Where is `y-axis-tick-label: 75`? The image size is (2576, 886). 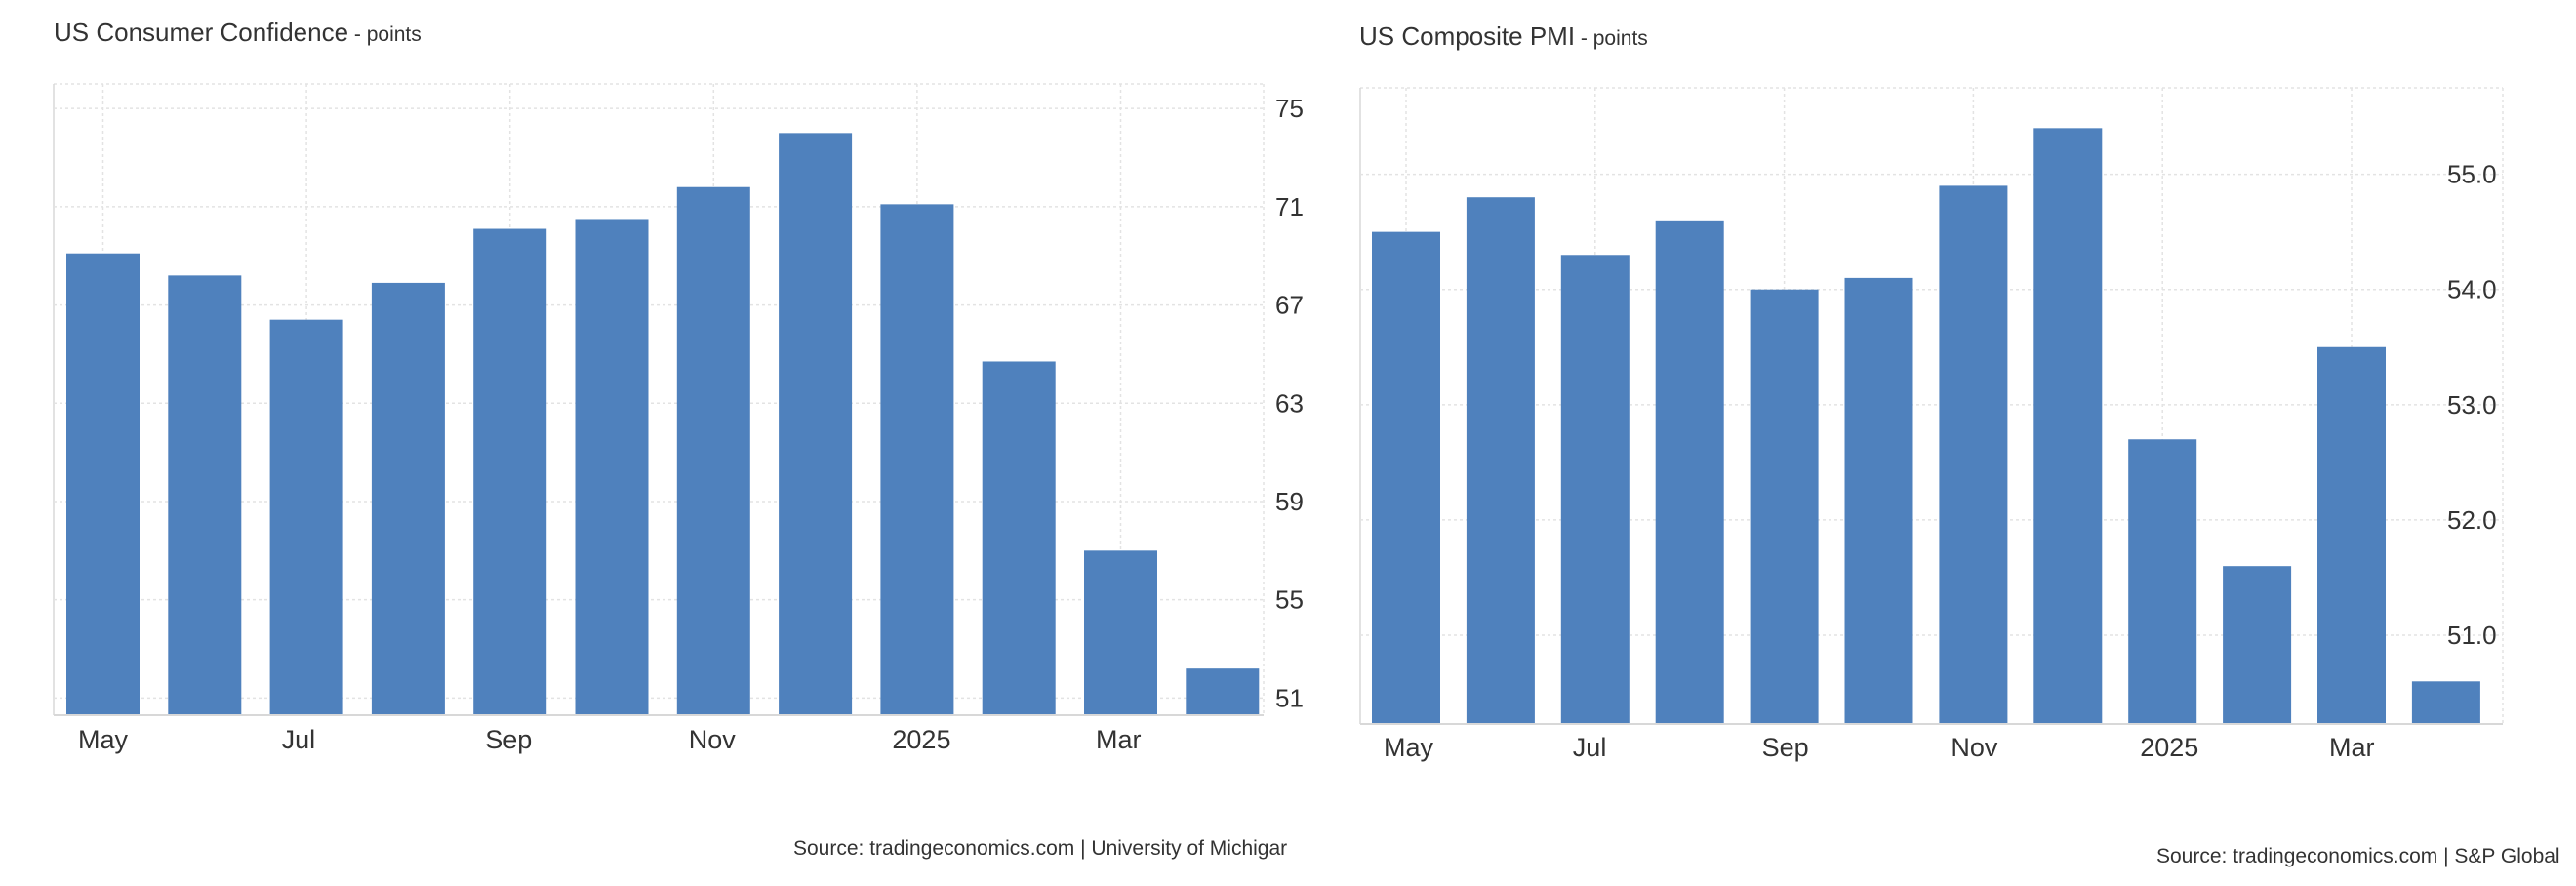
y-axis-tick-label: 75 is located at coordinates (1289, 109).